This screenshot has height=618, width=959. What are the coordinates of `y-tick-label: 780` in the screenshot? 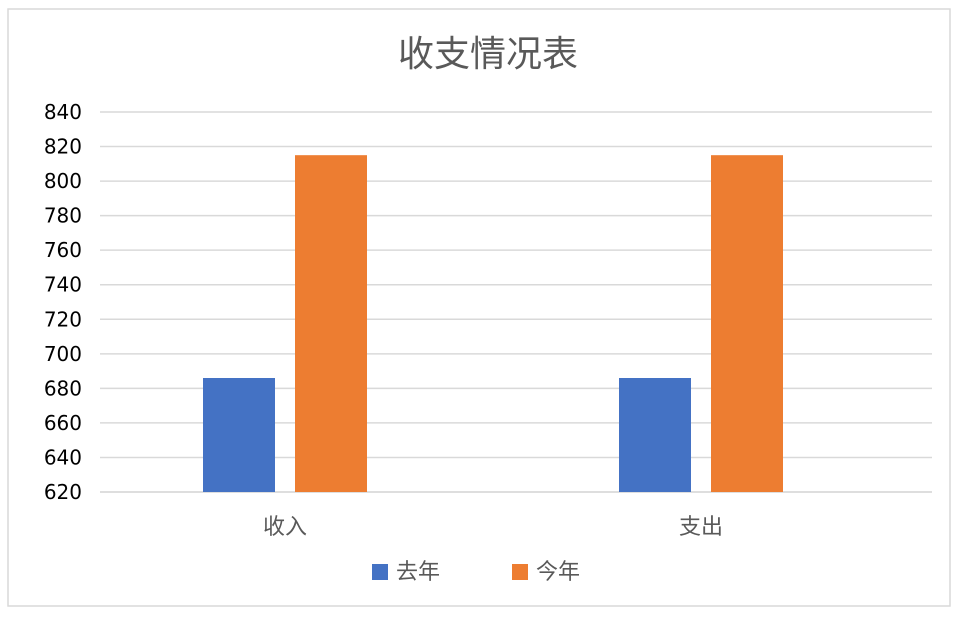 It's located at (63, 216).